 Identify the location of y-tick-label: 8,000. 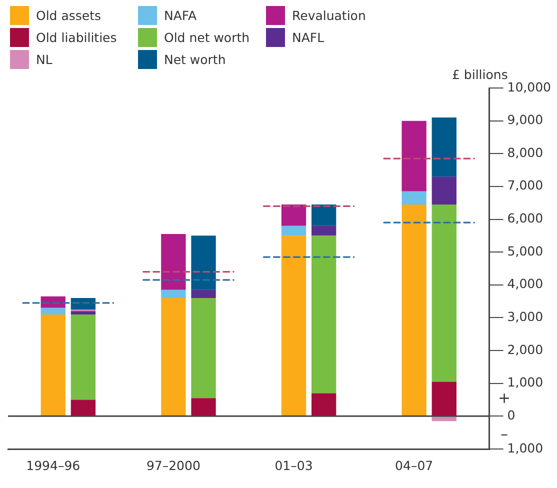
(525, 152).